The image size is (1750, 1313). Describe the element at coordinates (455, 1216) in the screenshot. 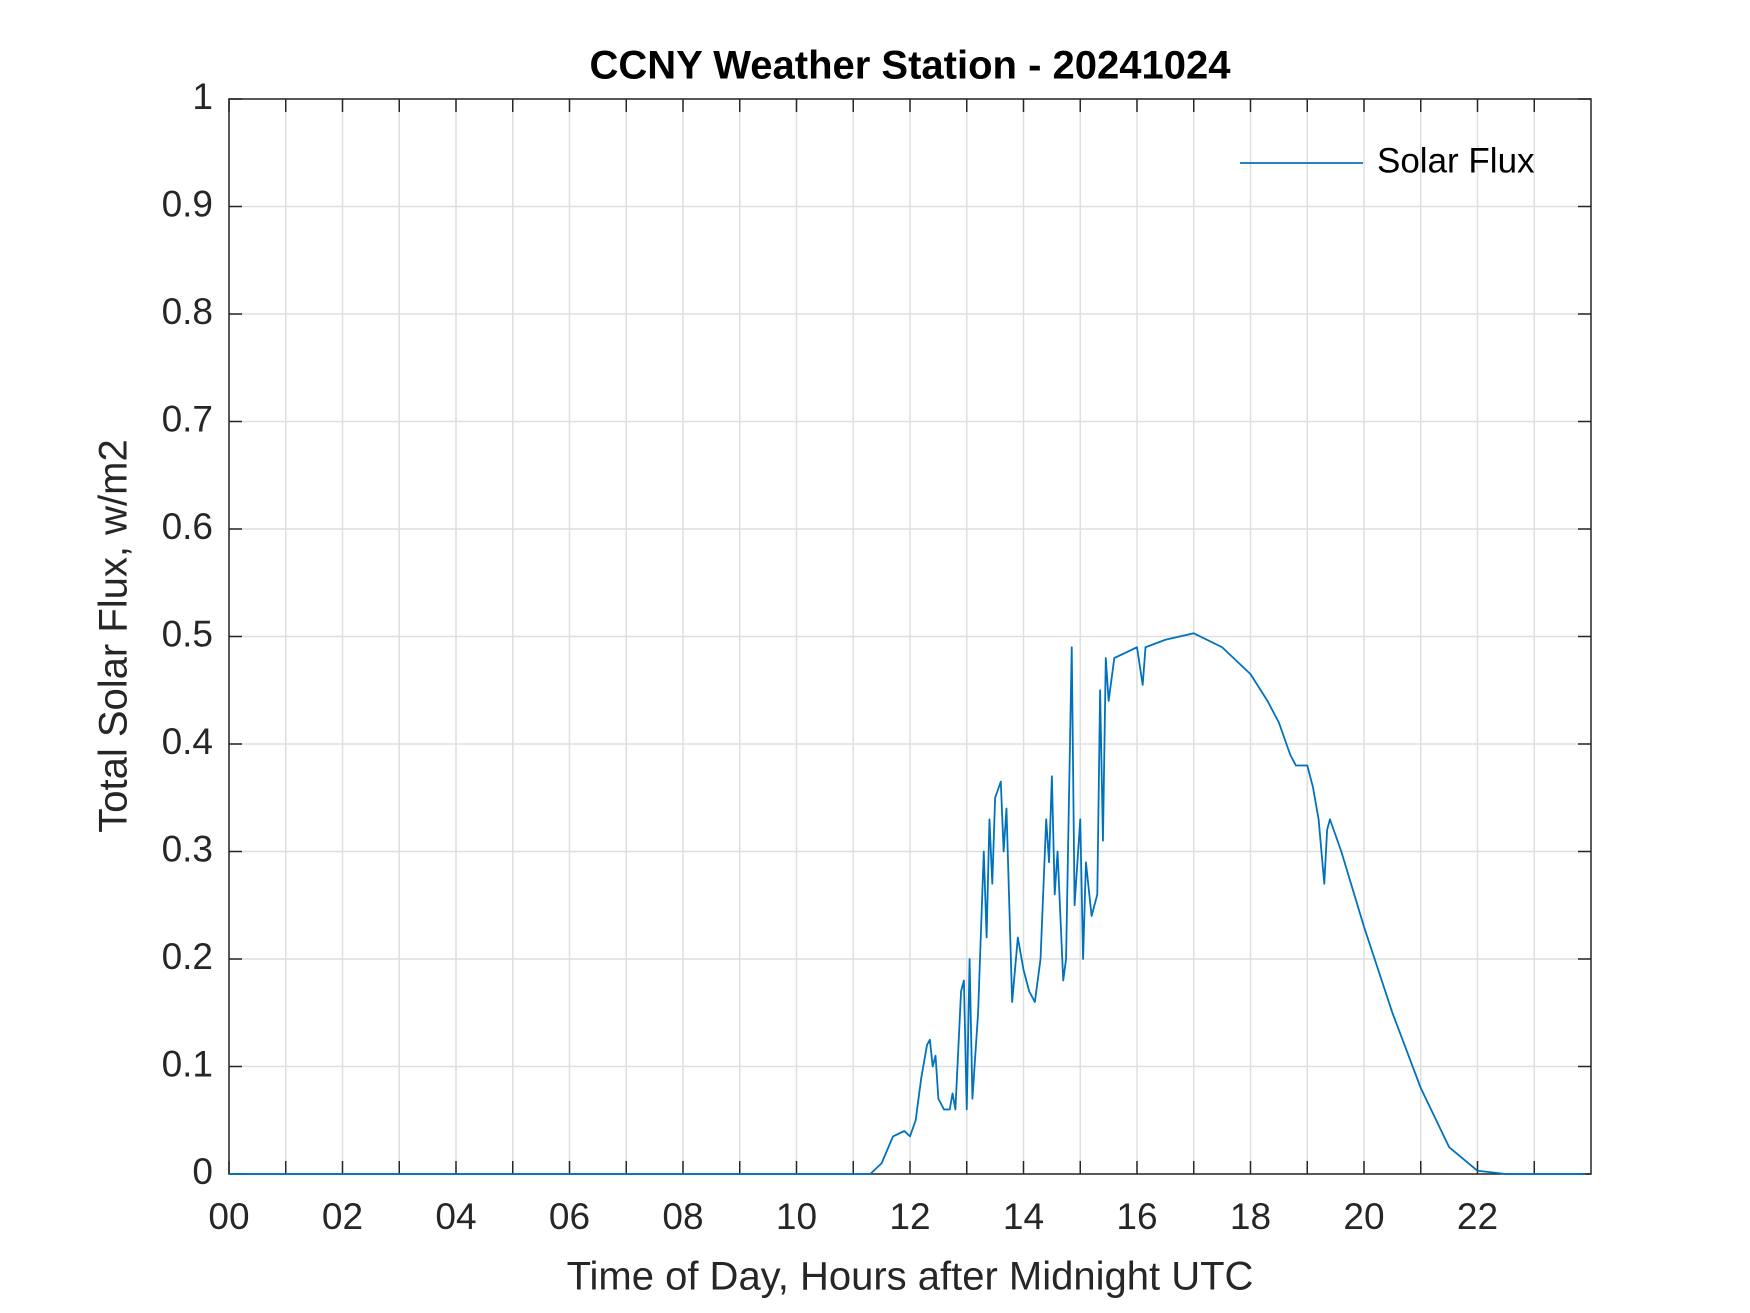

I see `x-tick-label: 04` at that location.